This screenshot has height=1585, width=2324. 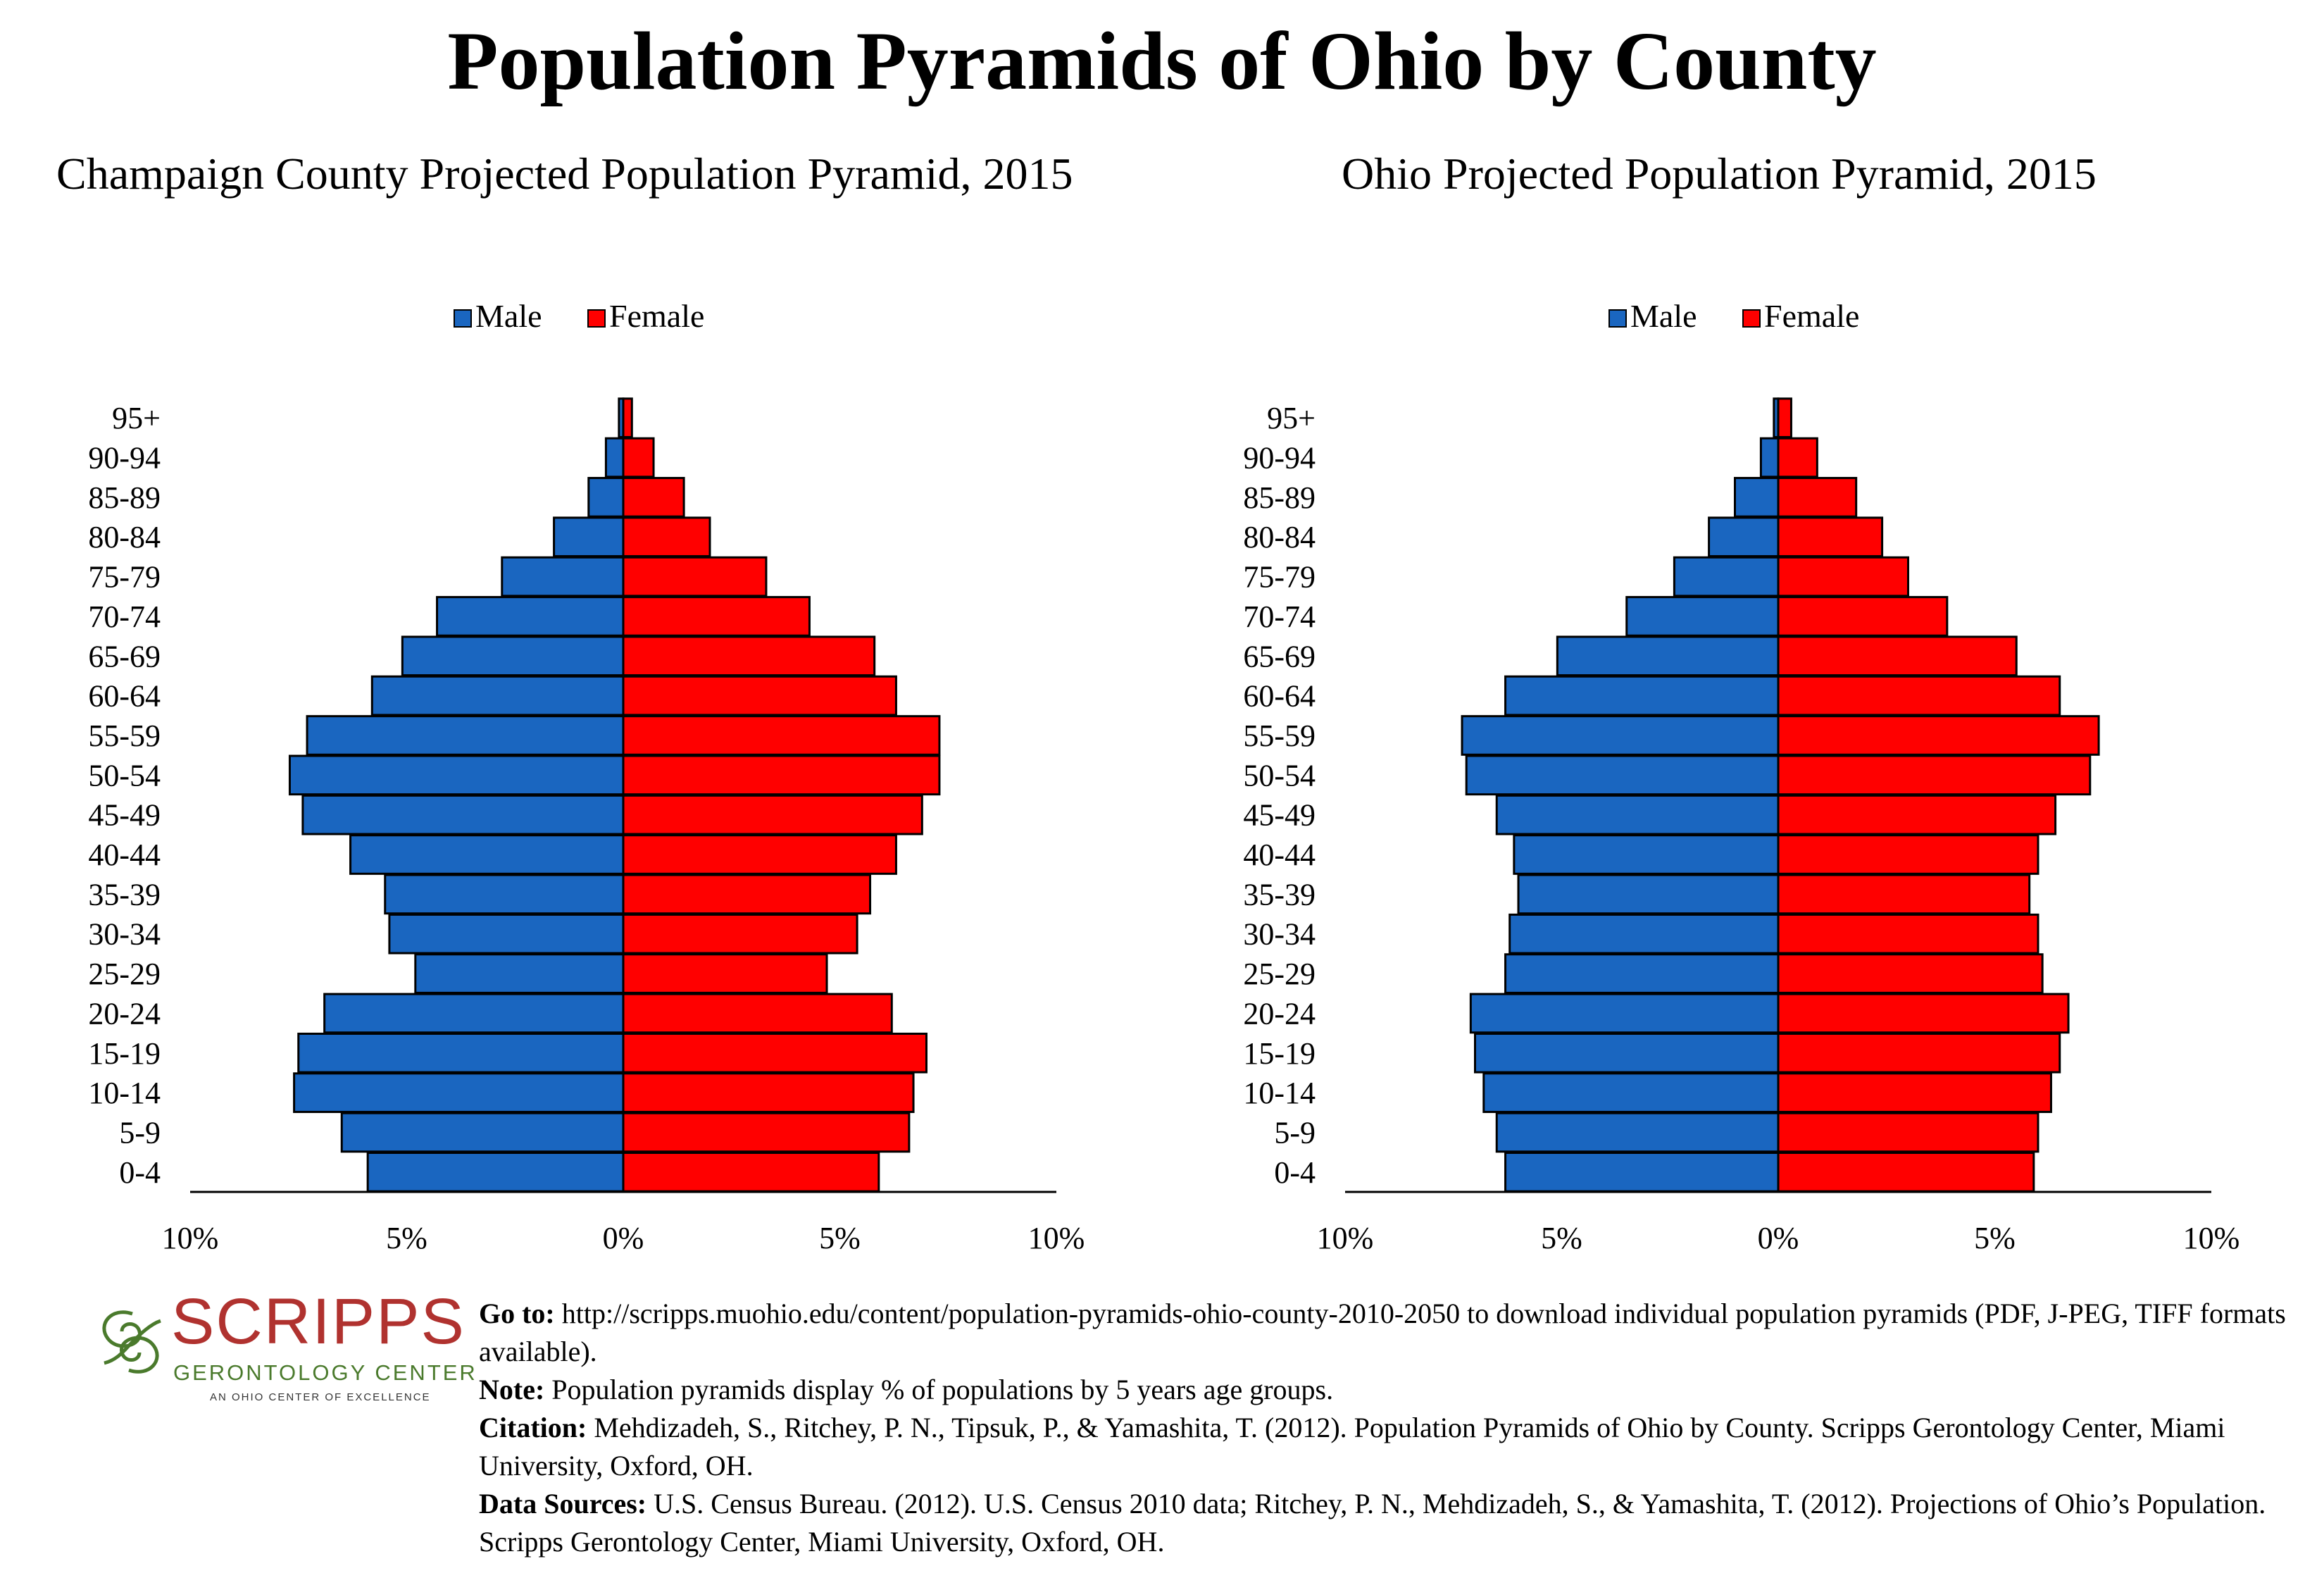 What do you see at coordinates (325, 1372) in the screenshot?
I see `logo-subtitle: GERONTOLOGY CENTER` at bounding box center [325, 1372].